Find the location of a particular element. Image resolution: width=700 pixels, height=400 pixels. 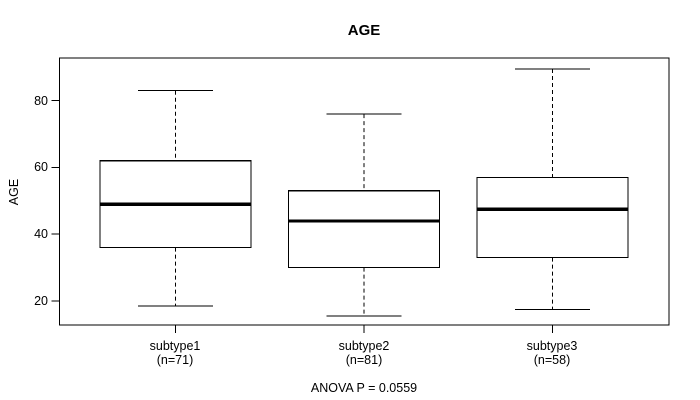

y-tick-label-40: 40 is located at coordinates (41, 234).